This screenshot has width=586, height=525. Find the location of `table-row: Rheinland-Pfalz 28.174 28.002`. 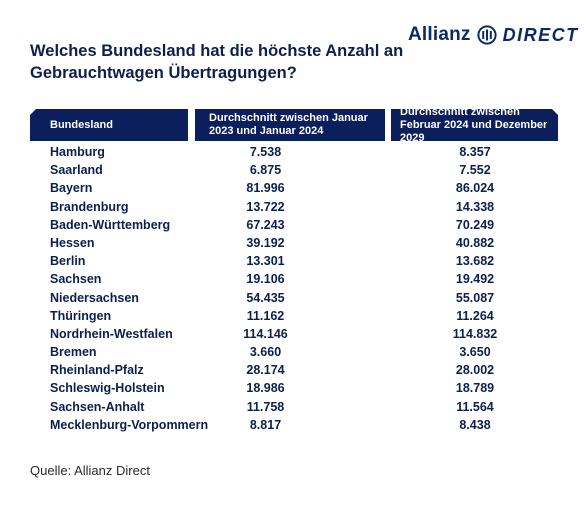

table-row: Rheinland-Pfalz 28.174 28.002 is located at coordinates (295, 370).